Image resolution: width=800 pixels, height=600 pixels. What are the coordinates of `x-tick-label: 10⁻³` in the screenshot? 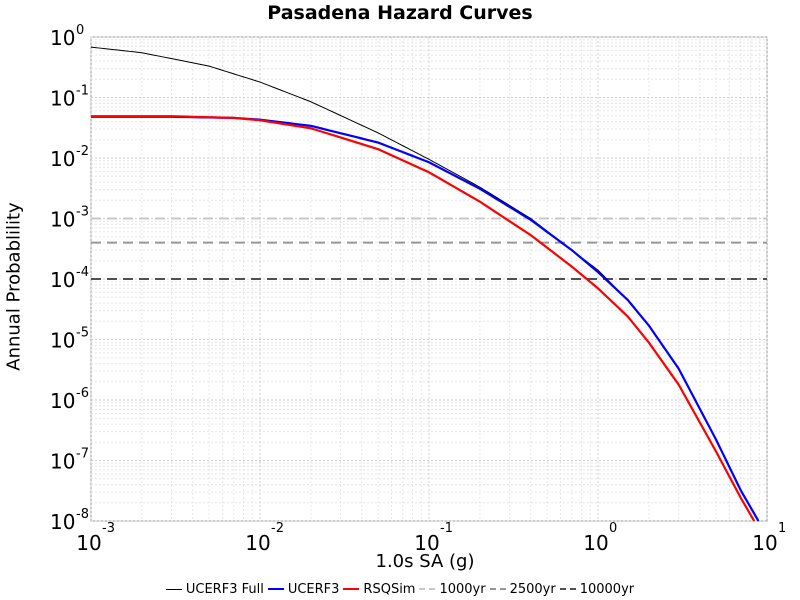 It's located at (95, 538).